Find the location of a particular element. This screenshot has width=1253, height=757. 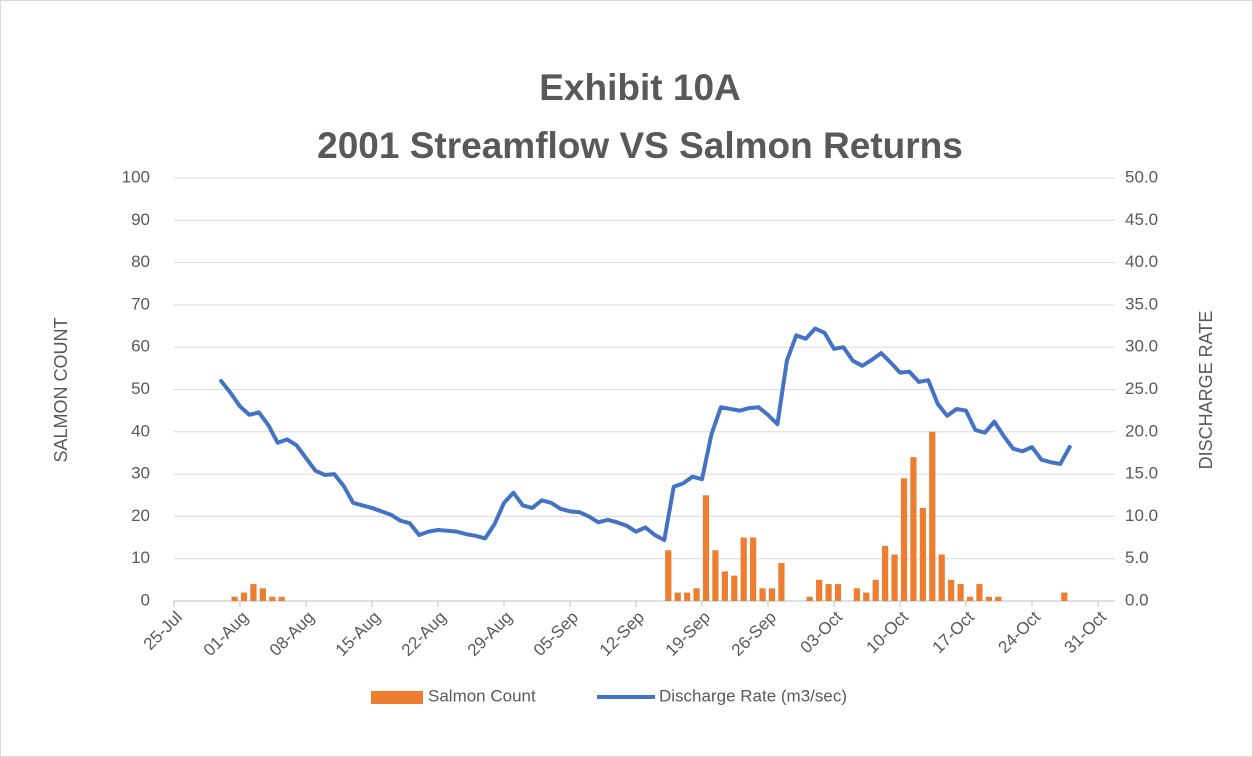

y-tick-label: 20 is located at coordinates (140, 515).